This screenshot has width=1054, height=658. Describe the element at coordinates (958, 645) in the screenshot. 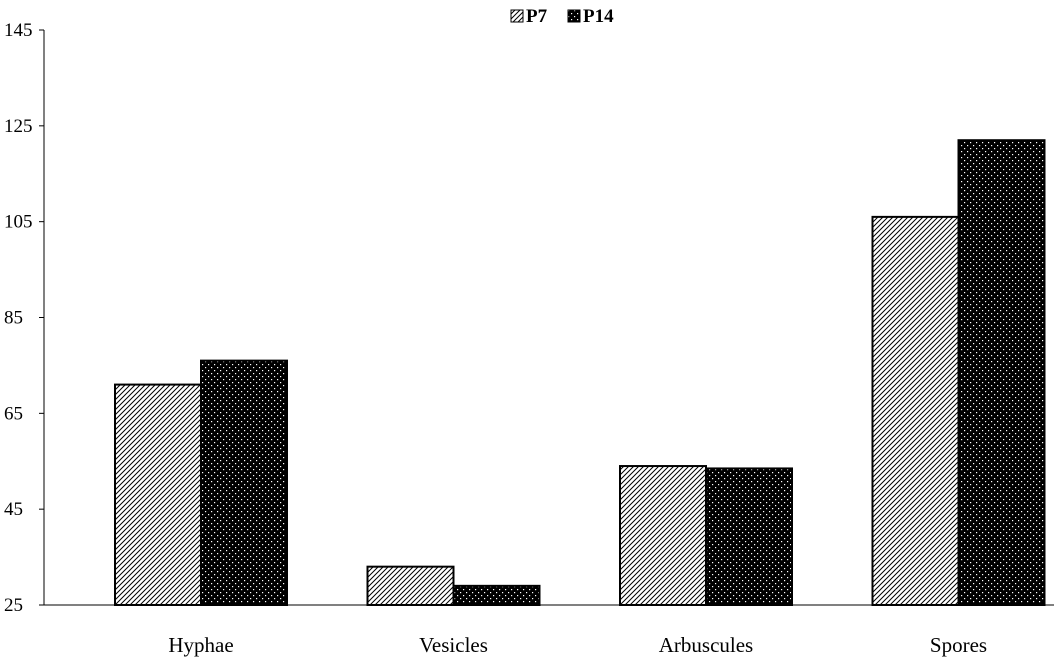

I see `x-tick-label: Spores` at that location.